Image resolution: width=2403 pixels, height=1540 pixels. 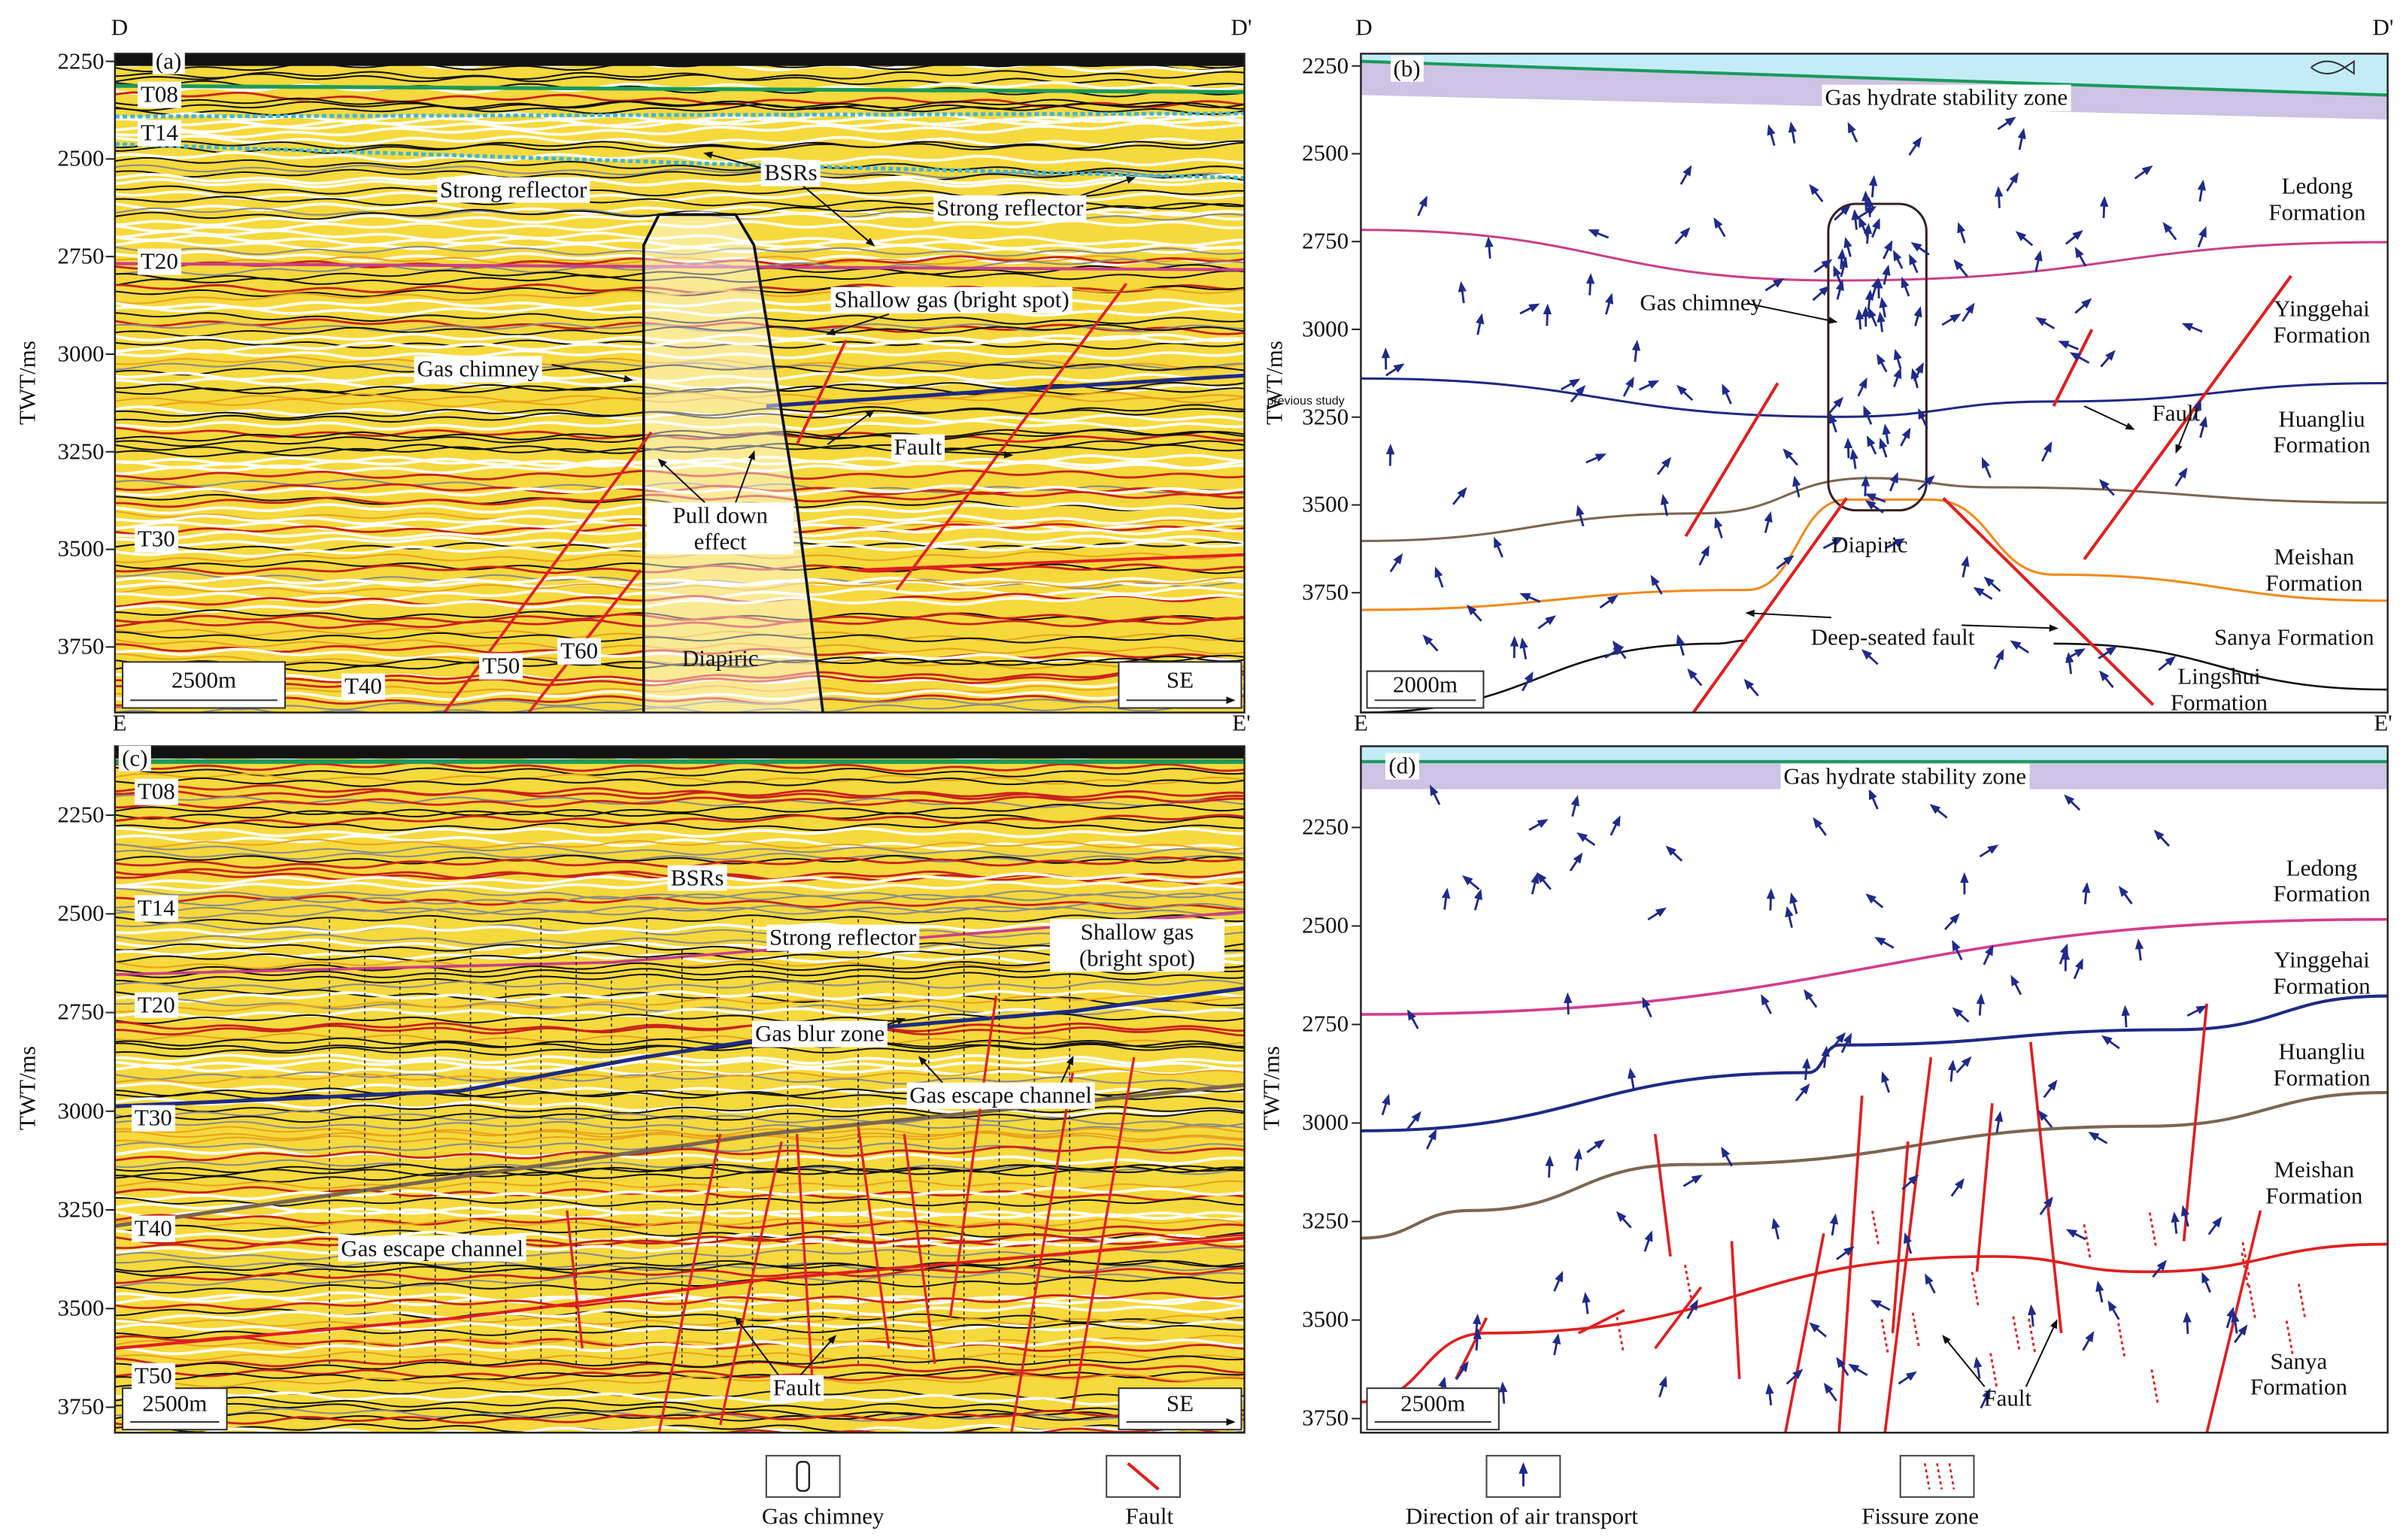 What do you see at coordinates (1874, 78) in the screenshot?
I see `seafloor` at bounding box center [1874, 78].